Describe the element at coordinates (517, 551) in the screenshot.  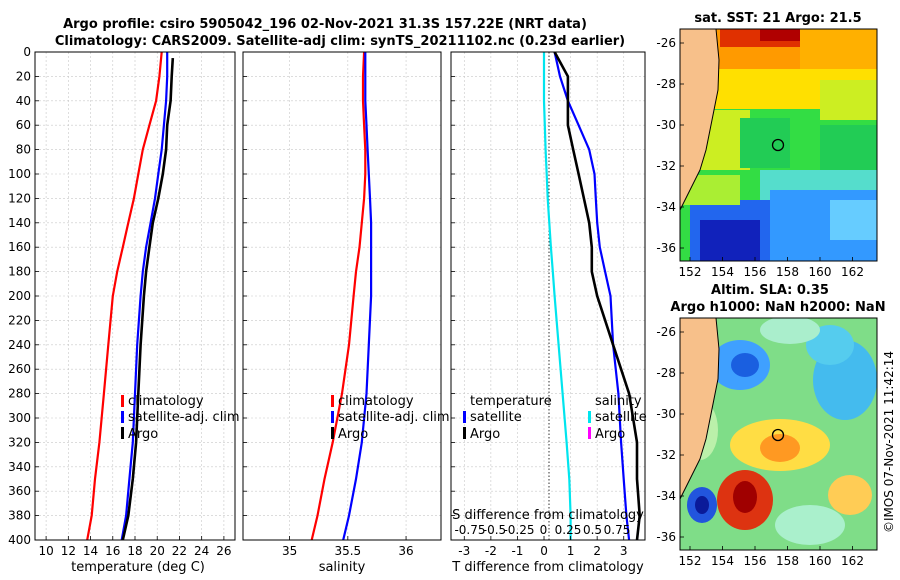
I see `x-tick-label: -1` at that location.